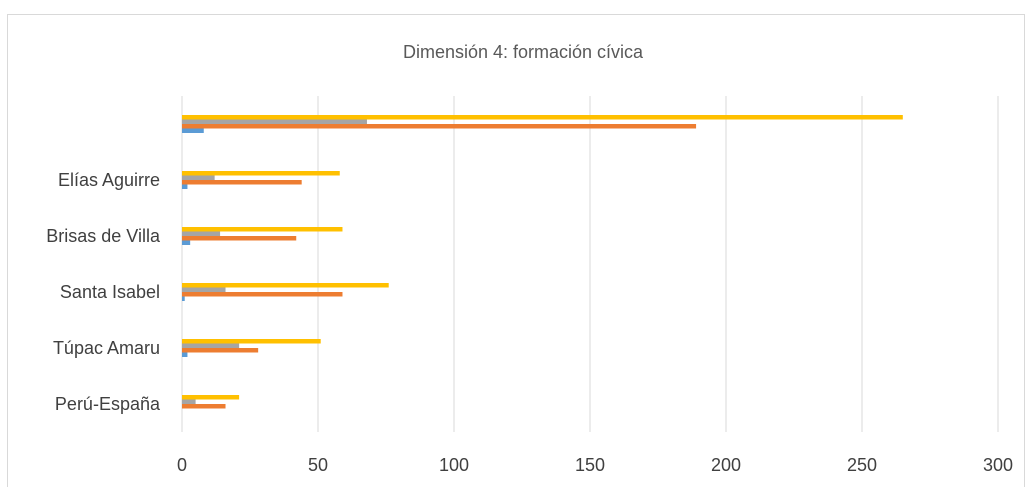  Describe the element at coordinates (523, 52) in the screenshot. I see `chart-title: Dimensión 4: formación cívica` at that location.